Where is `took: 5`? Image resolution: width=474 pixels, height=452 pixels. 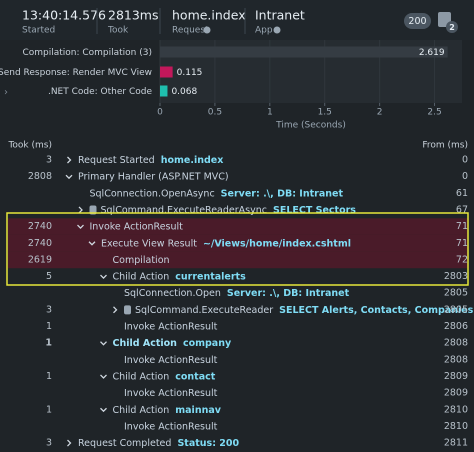 took: 5 is located at coordinates (49, 276).